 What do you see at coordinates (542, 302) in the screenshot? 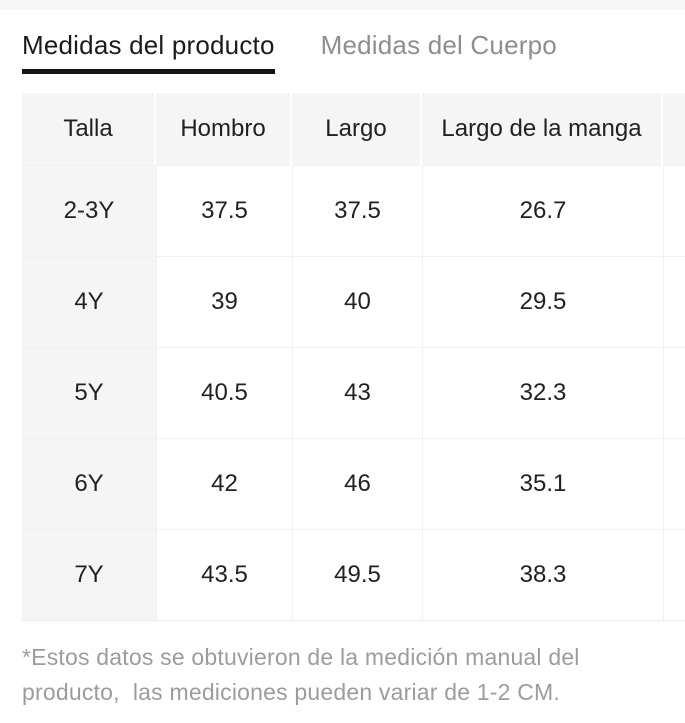
I see `manga-value: 29.5` at bounding box center [542, 302].